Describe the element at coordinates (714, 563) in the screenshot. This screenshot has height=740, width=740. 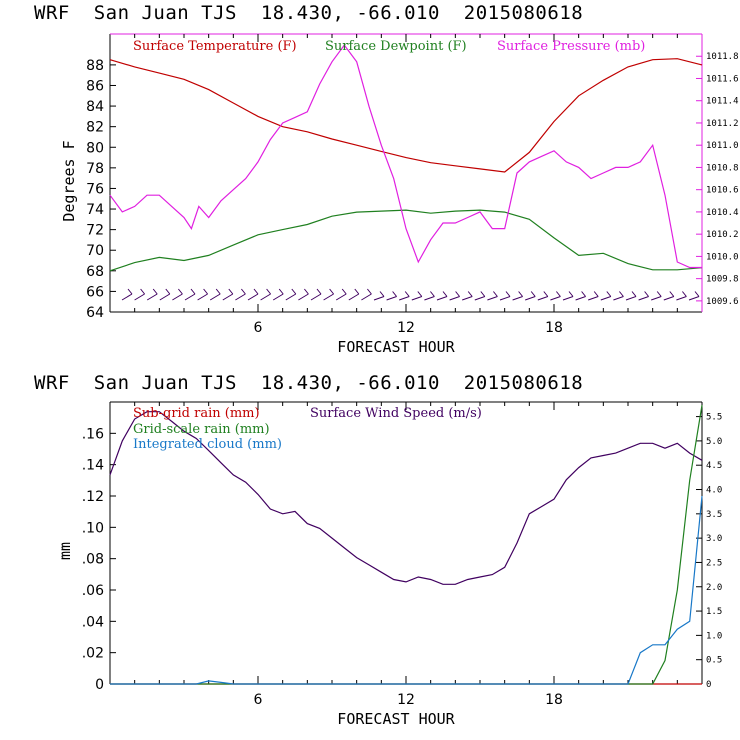
I see `right-tick-label: 2.5` at that location.